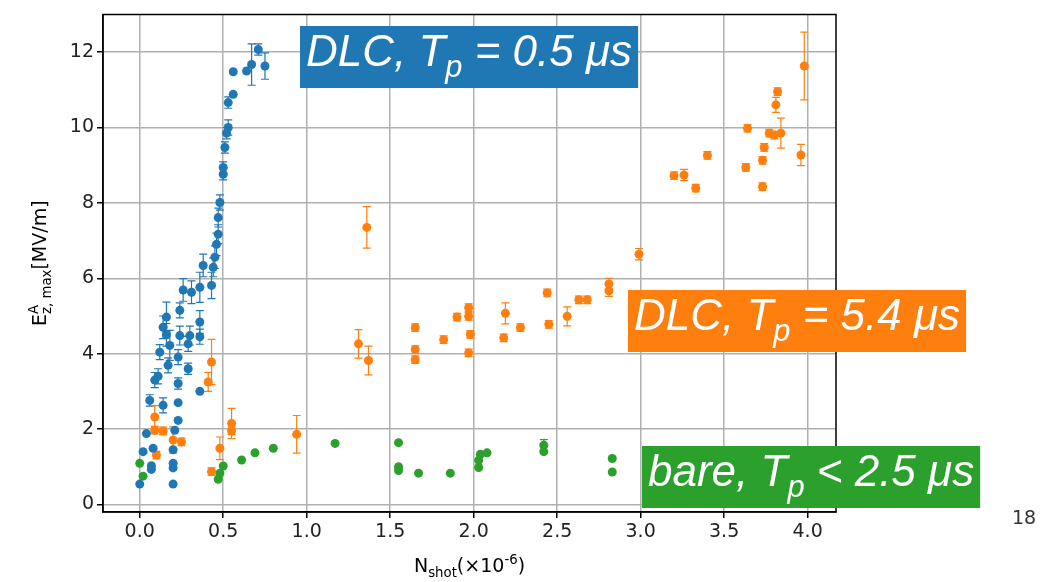 The image size is (1056, 582). What do you see at coordinates (139, 530) in the screenshot?
I see `x-tick-label: 0.0` at bounding box center [139, 530].